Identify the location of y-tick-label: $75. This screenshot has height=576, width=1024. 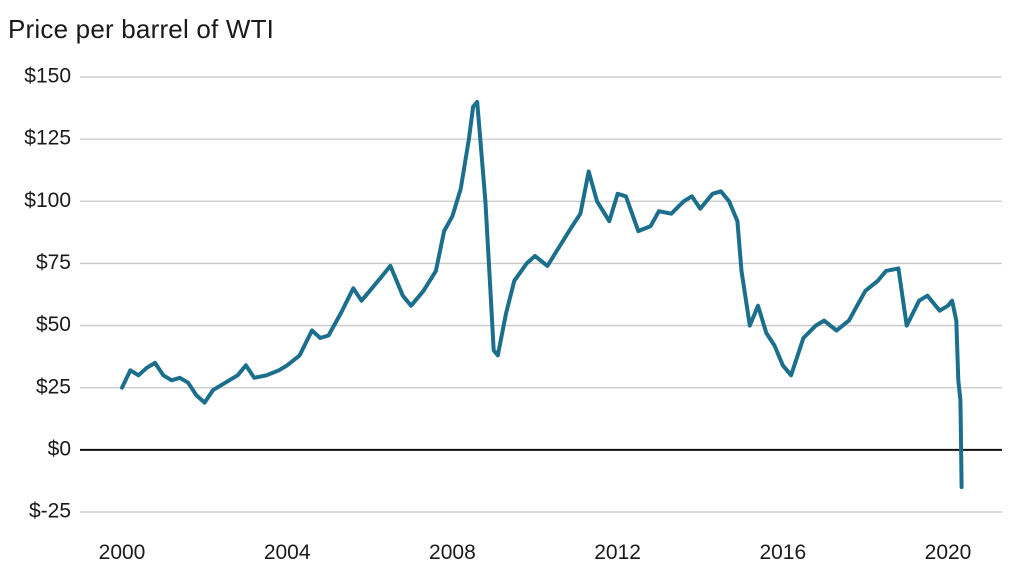
(53, 262).